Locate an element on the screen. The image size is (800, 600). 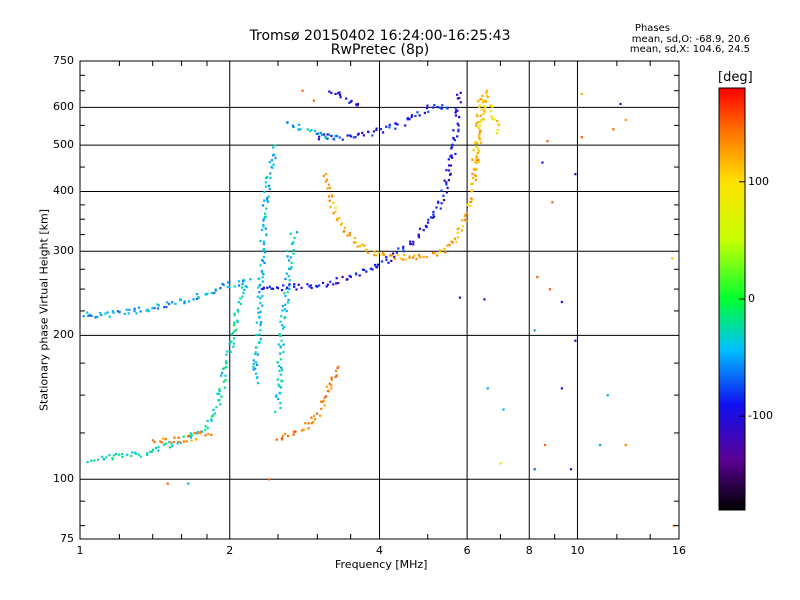
chart-title: Tromsø 20150402 16:24:00-16:25:43 is located at coordinates (380, 36).